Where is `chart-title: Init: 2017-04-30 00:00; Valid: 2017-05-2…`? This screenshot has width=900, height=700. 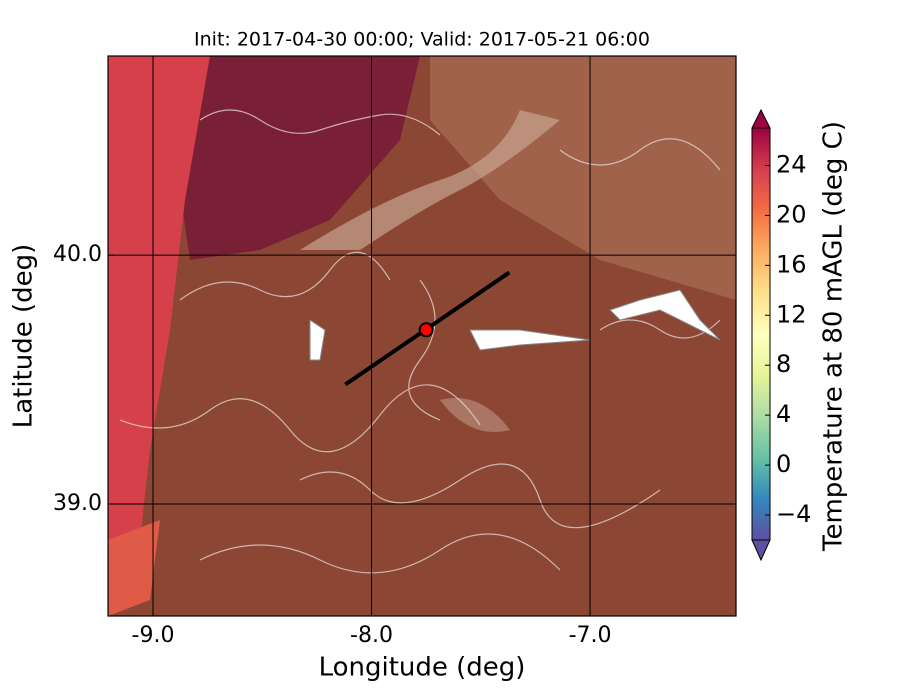 chart-title: Init: 2017-04-30 00:00; Valid: 2017-05-2… is located at coordinates (422, 40).